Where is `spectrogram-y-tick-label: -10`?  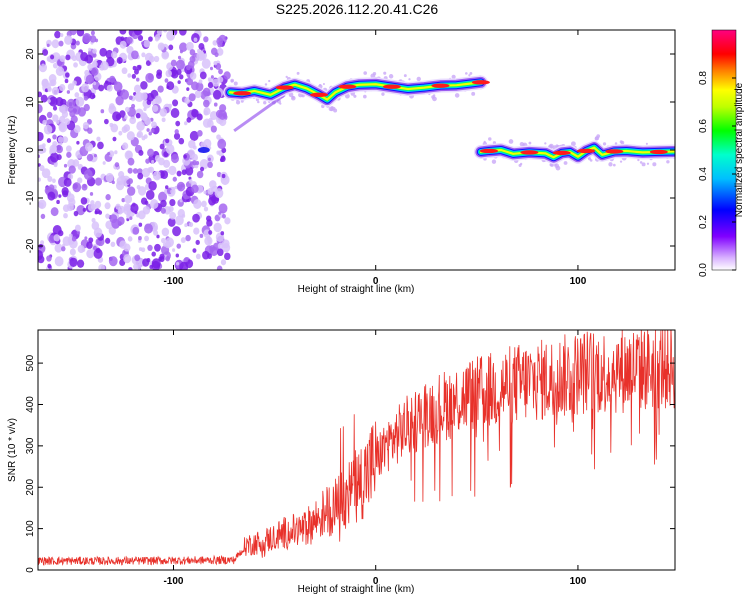 spectrogram-y-tick-label: -10 is located at coordinates (30, 197).